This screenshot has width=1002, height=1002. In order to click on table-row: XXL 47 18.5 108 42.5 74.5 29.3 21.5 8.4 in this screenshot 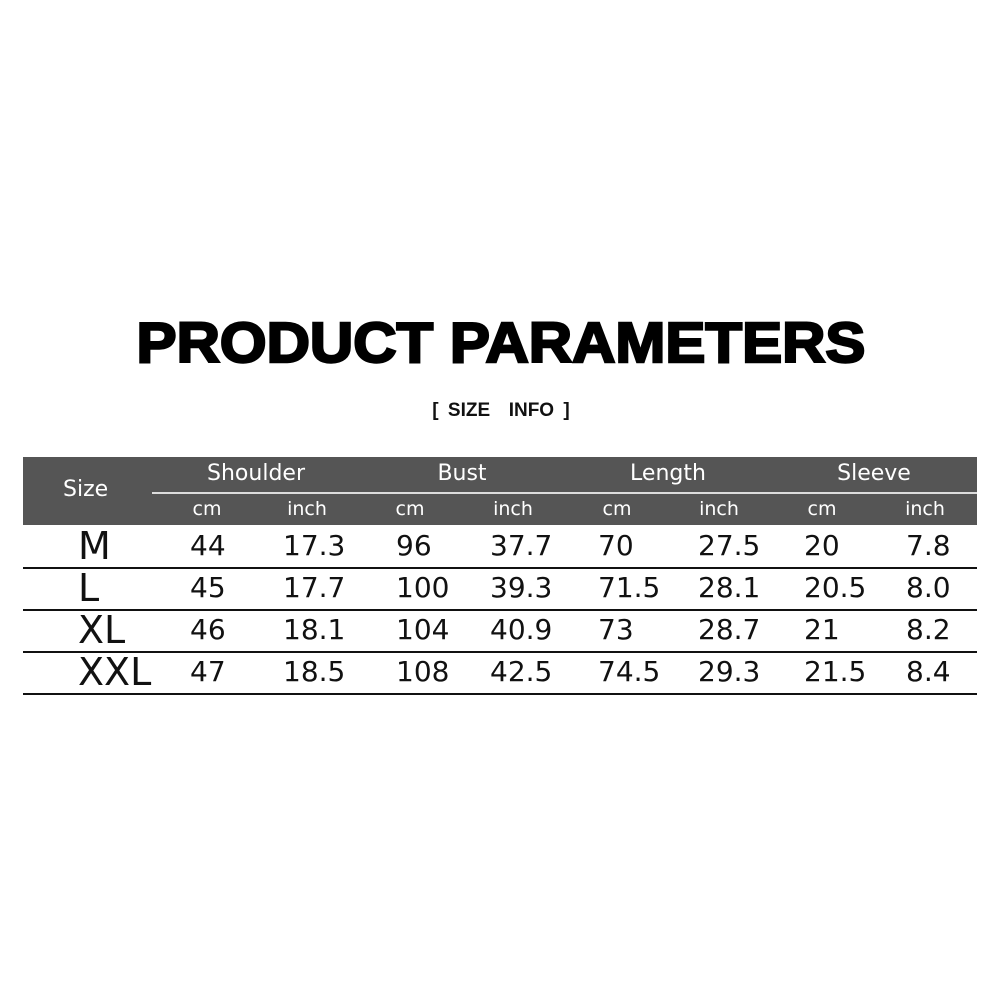, I will do `click(500, 672)`.